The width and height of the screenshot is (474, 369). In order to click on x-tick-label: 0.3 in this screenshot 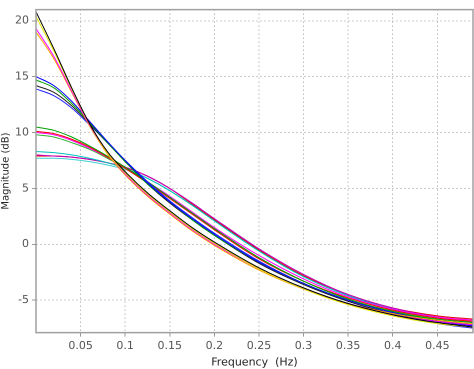, I will do `click(303, 345)`.